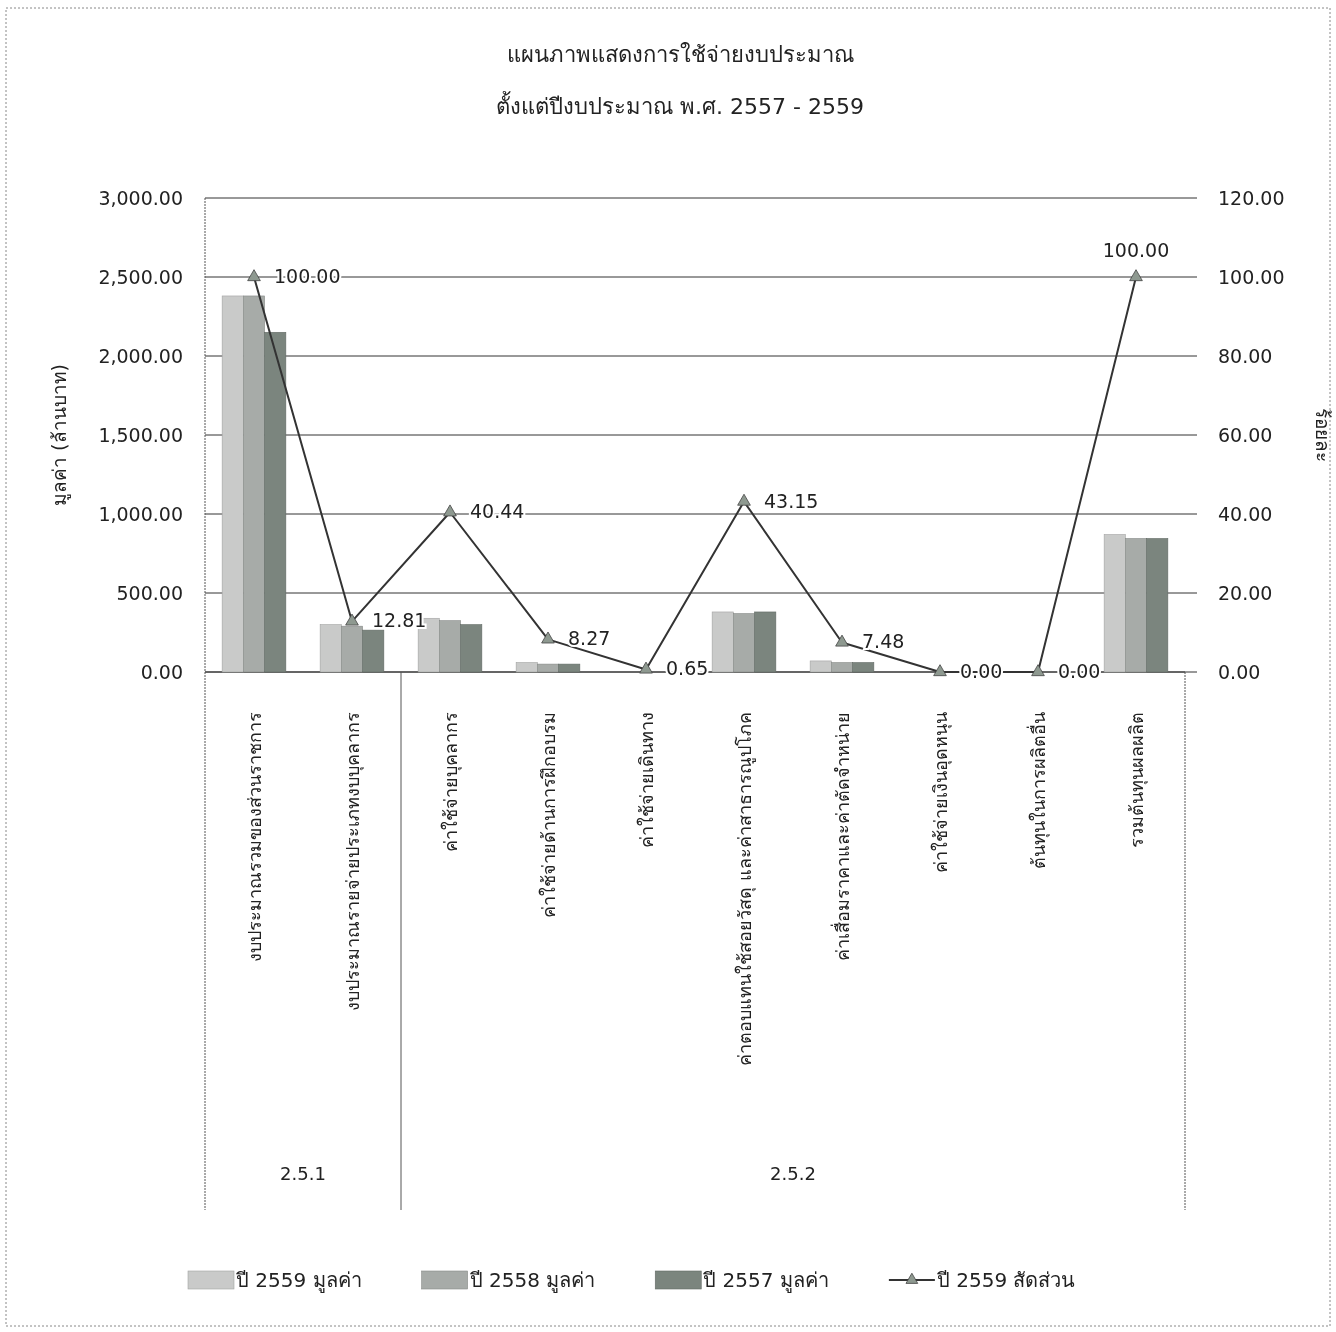 The image size is (1336, 1332). Describe the element at coordinates (791, 500) in the screenshot. I see `data-label: 43.15` at that location.